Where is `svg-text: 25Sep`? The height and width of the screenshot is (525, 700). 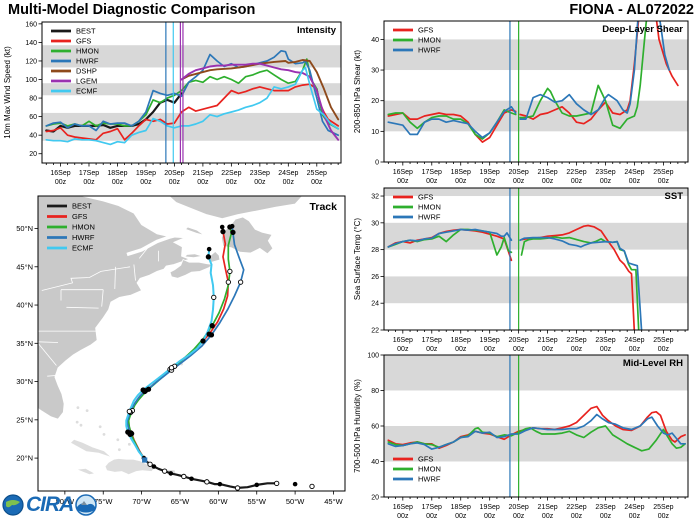
svg-text: 25Sep is located at coordinates (317, 173).